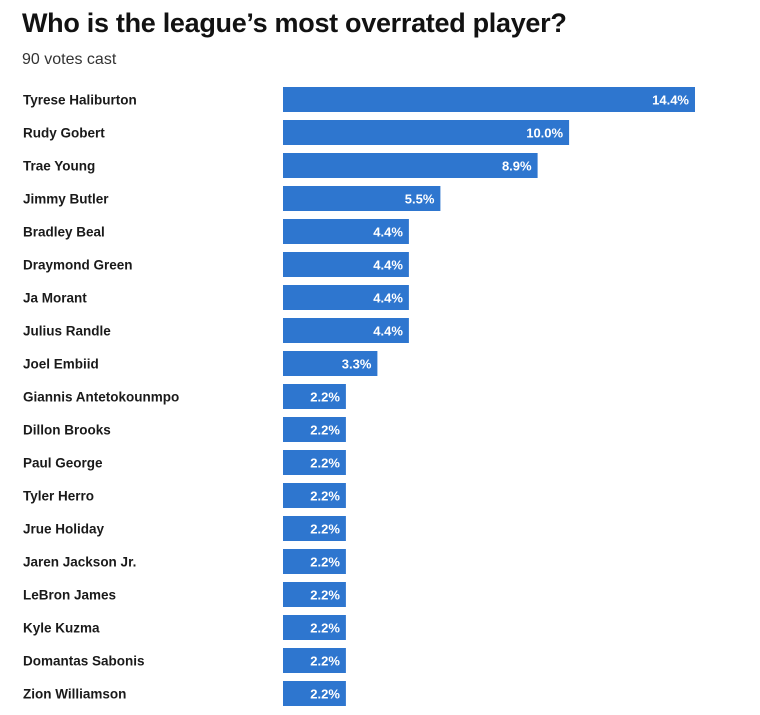 The height and width of the screenshot is (715, 760). What do you see at coordinates (59, 166) in the screenshot?
I see `category-label: Trae Young` at bounding box center [59, 166].